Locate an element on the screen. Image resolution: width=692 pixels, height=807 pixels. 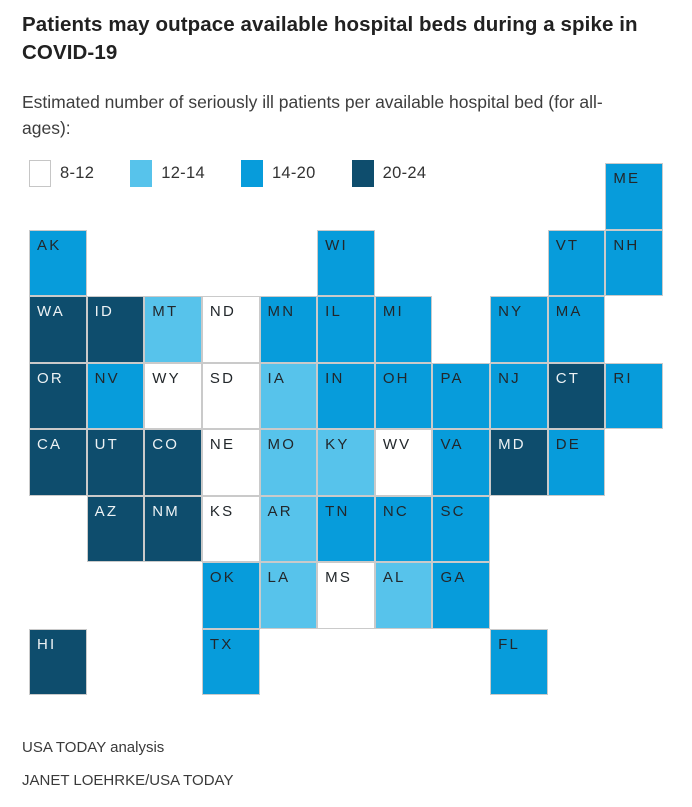
state-tile-ca: CA is located at coordinates (58, 462).